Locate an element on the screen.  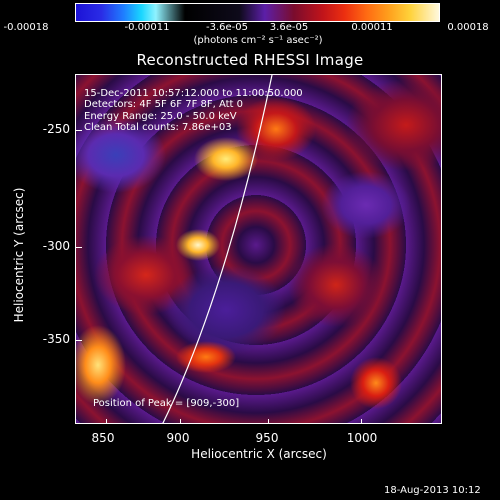
x-tick-label: 850 is located at coordinates (103, 438).